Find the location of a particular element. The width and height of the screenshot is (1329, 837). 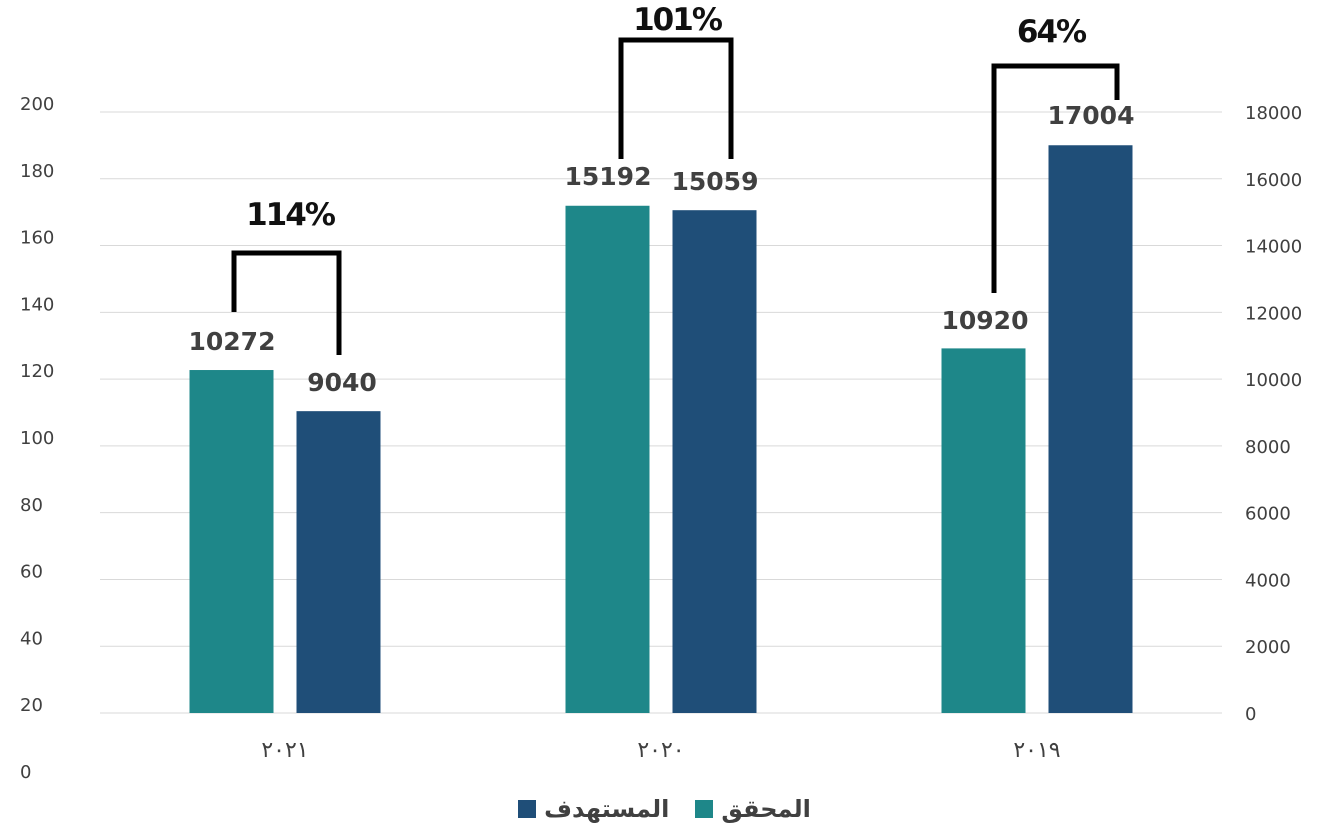

right-axis-tick-label: 8000 is located at coordinates (1268, 447).